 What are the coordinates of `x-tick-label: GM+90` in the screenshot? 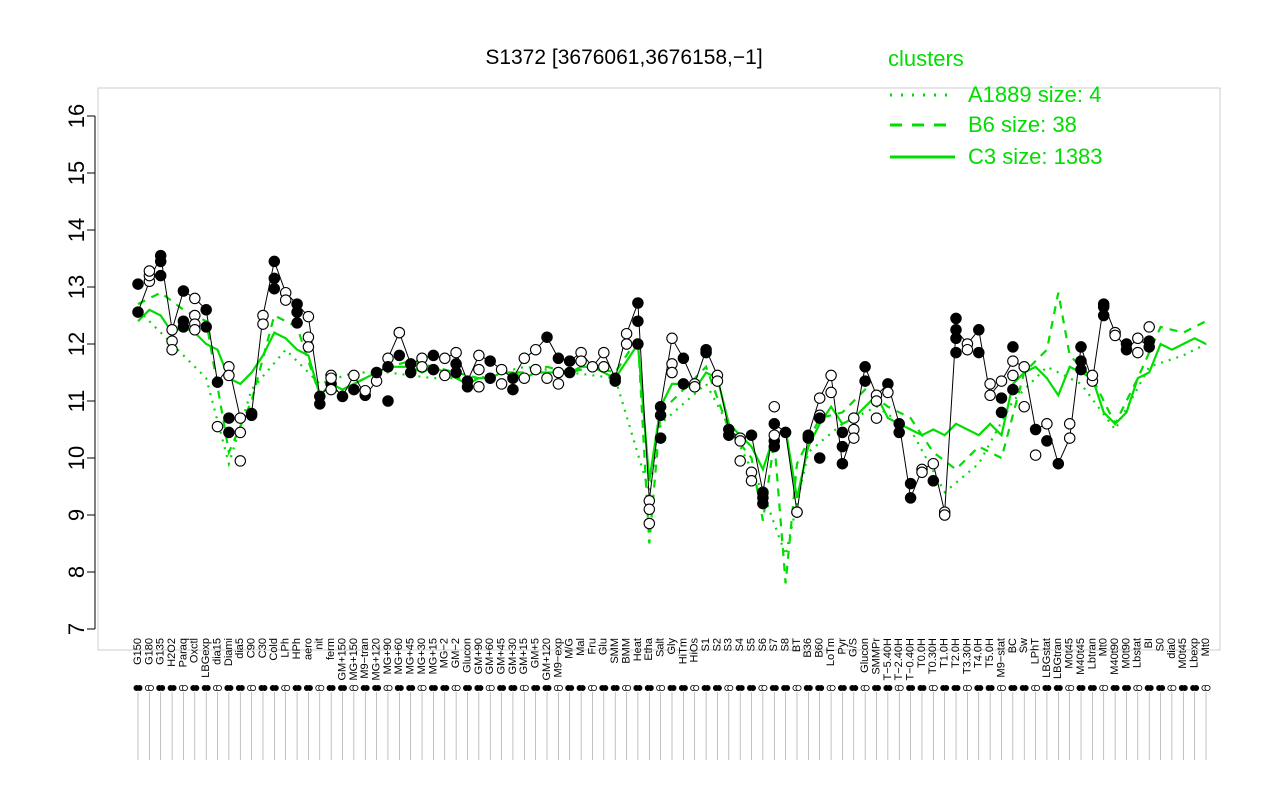 It's located at (479, 656).